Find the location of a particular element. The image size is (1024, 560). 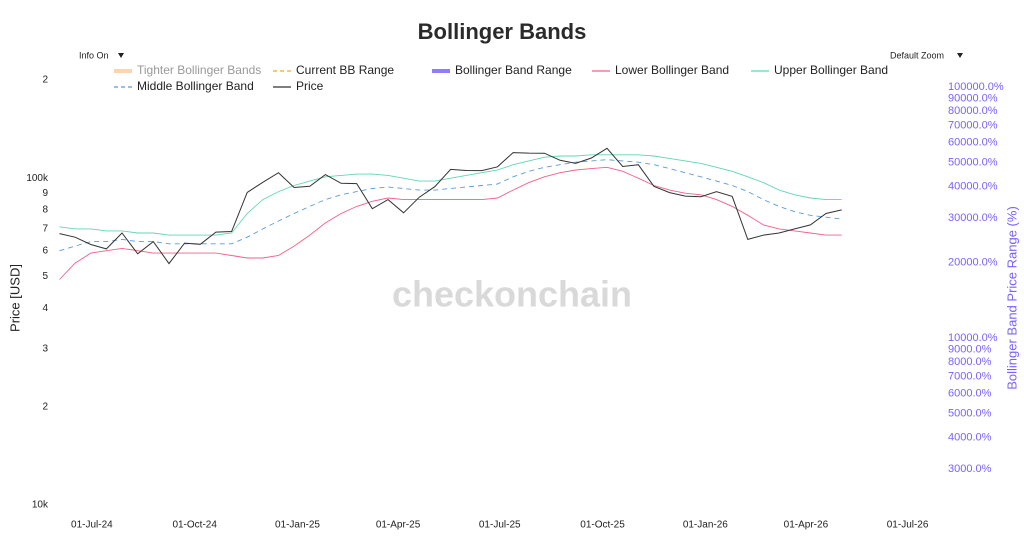

y2-tick-label: 40000.0% is located at coordinates (973, 187).